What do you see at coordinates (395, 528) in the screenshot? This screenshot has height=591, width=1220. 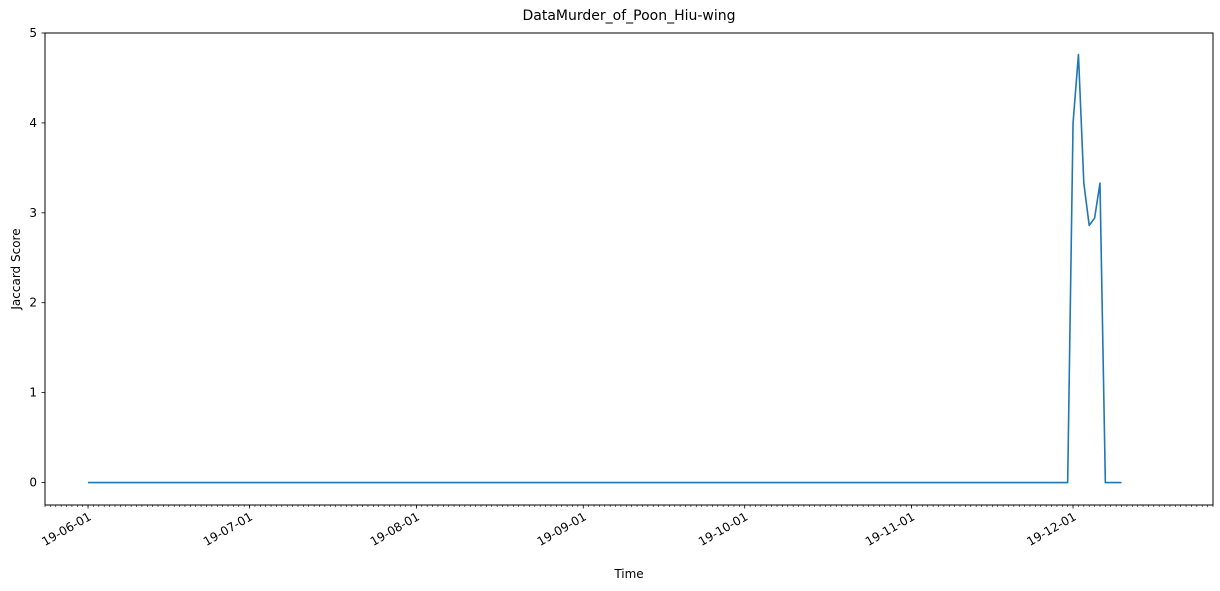 I see `x-tick-label: 19-08-01` at bounding box center [395, 528].